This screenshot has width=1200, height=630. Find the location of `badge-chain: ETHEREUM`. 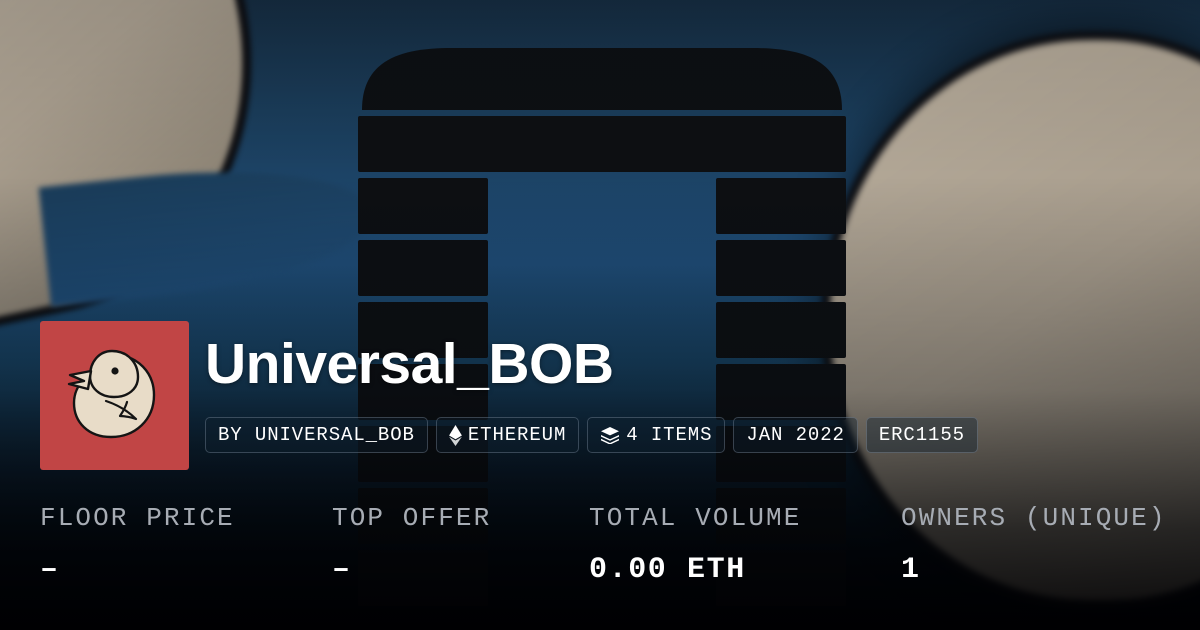

badge-chain: ETHEREUM is located at coordinates (507, 435).